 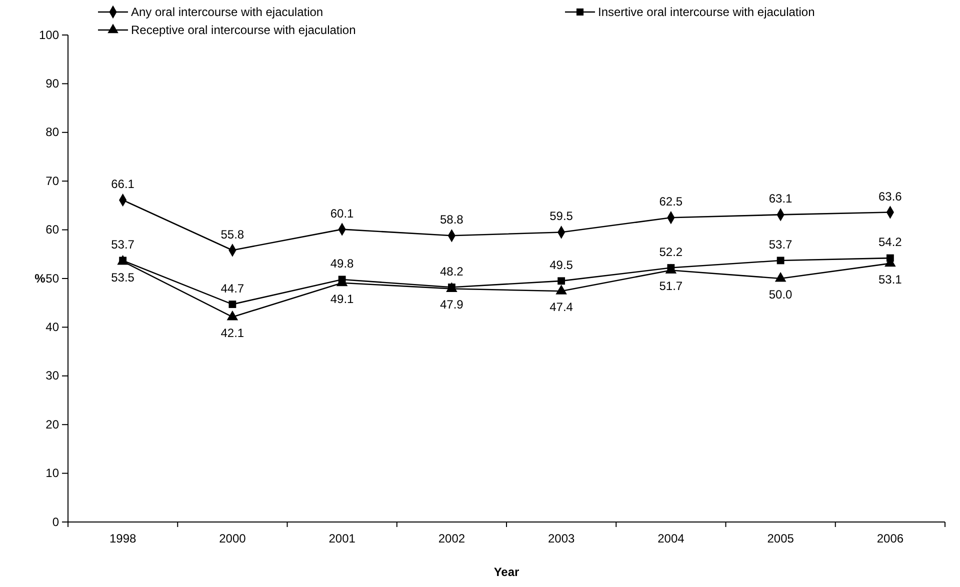 I want to click on x-tick-label: 2000, so click(x=232, y=539).